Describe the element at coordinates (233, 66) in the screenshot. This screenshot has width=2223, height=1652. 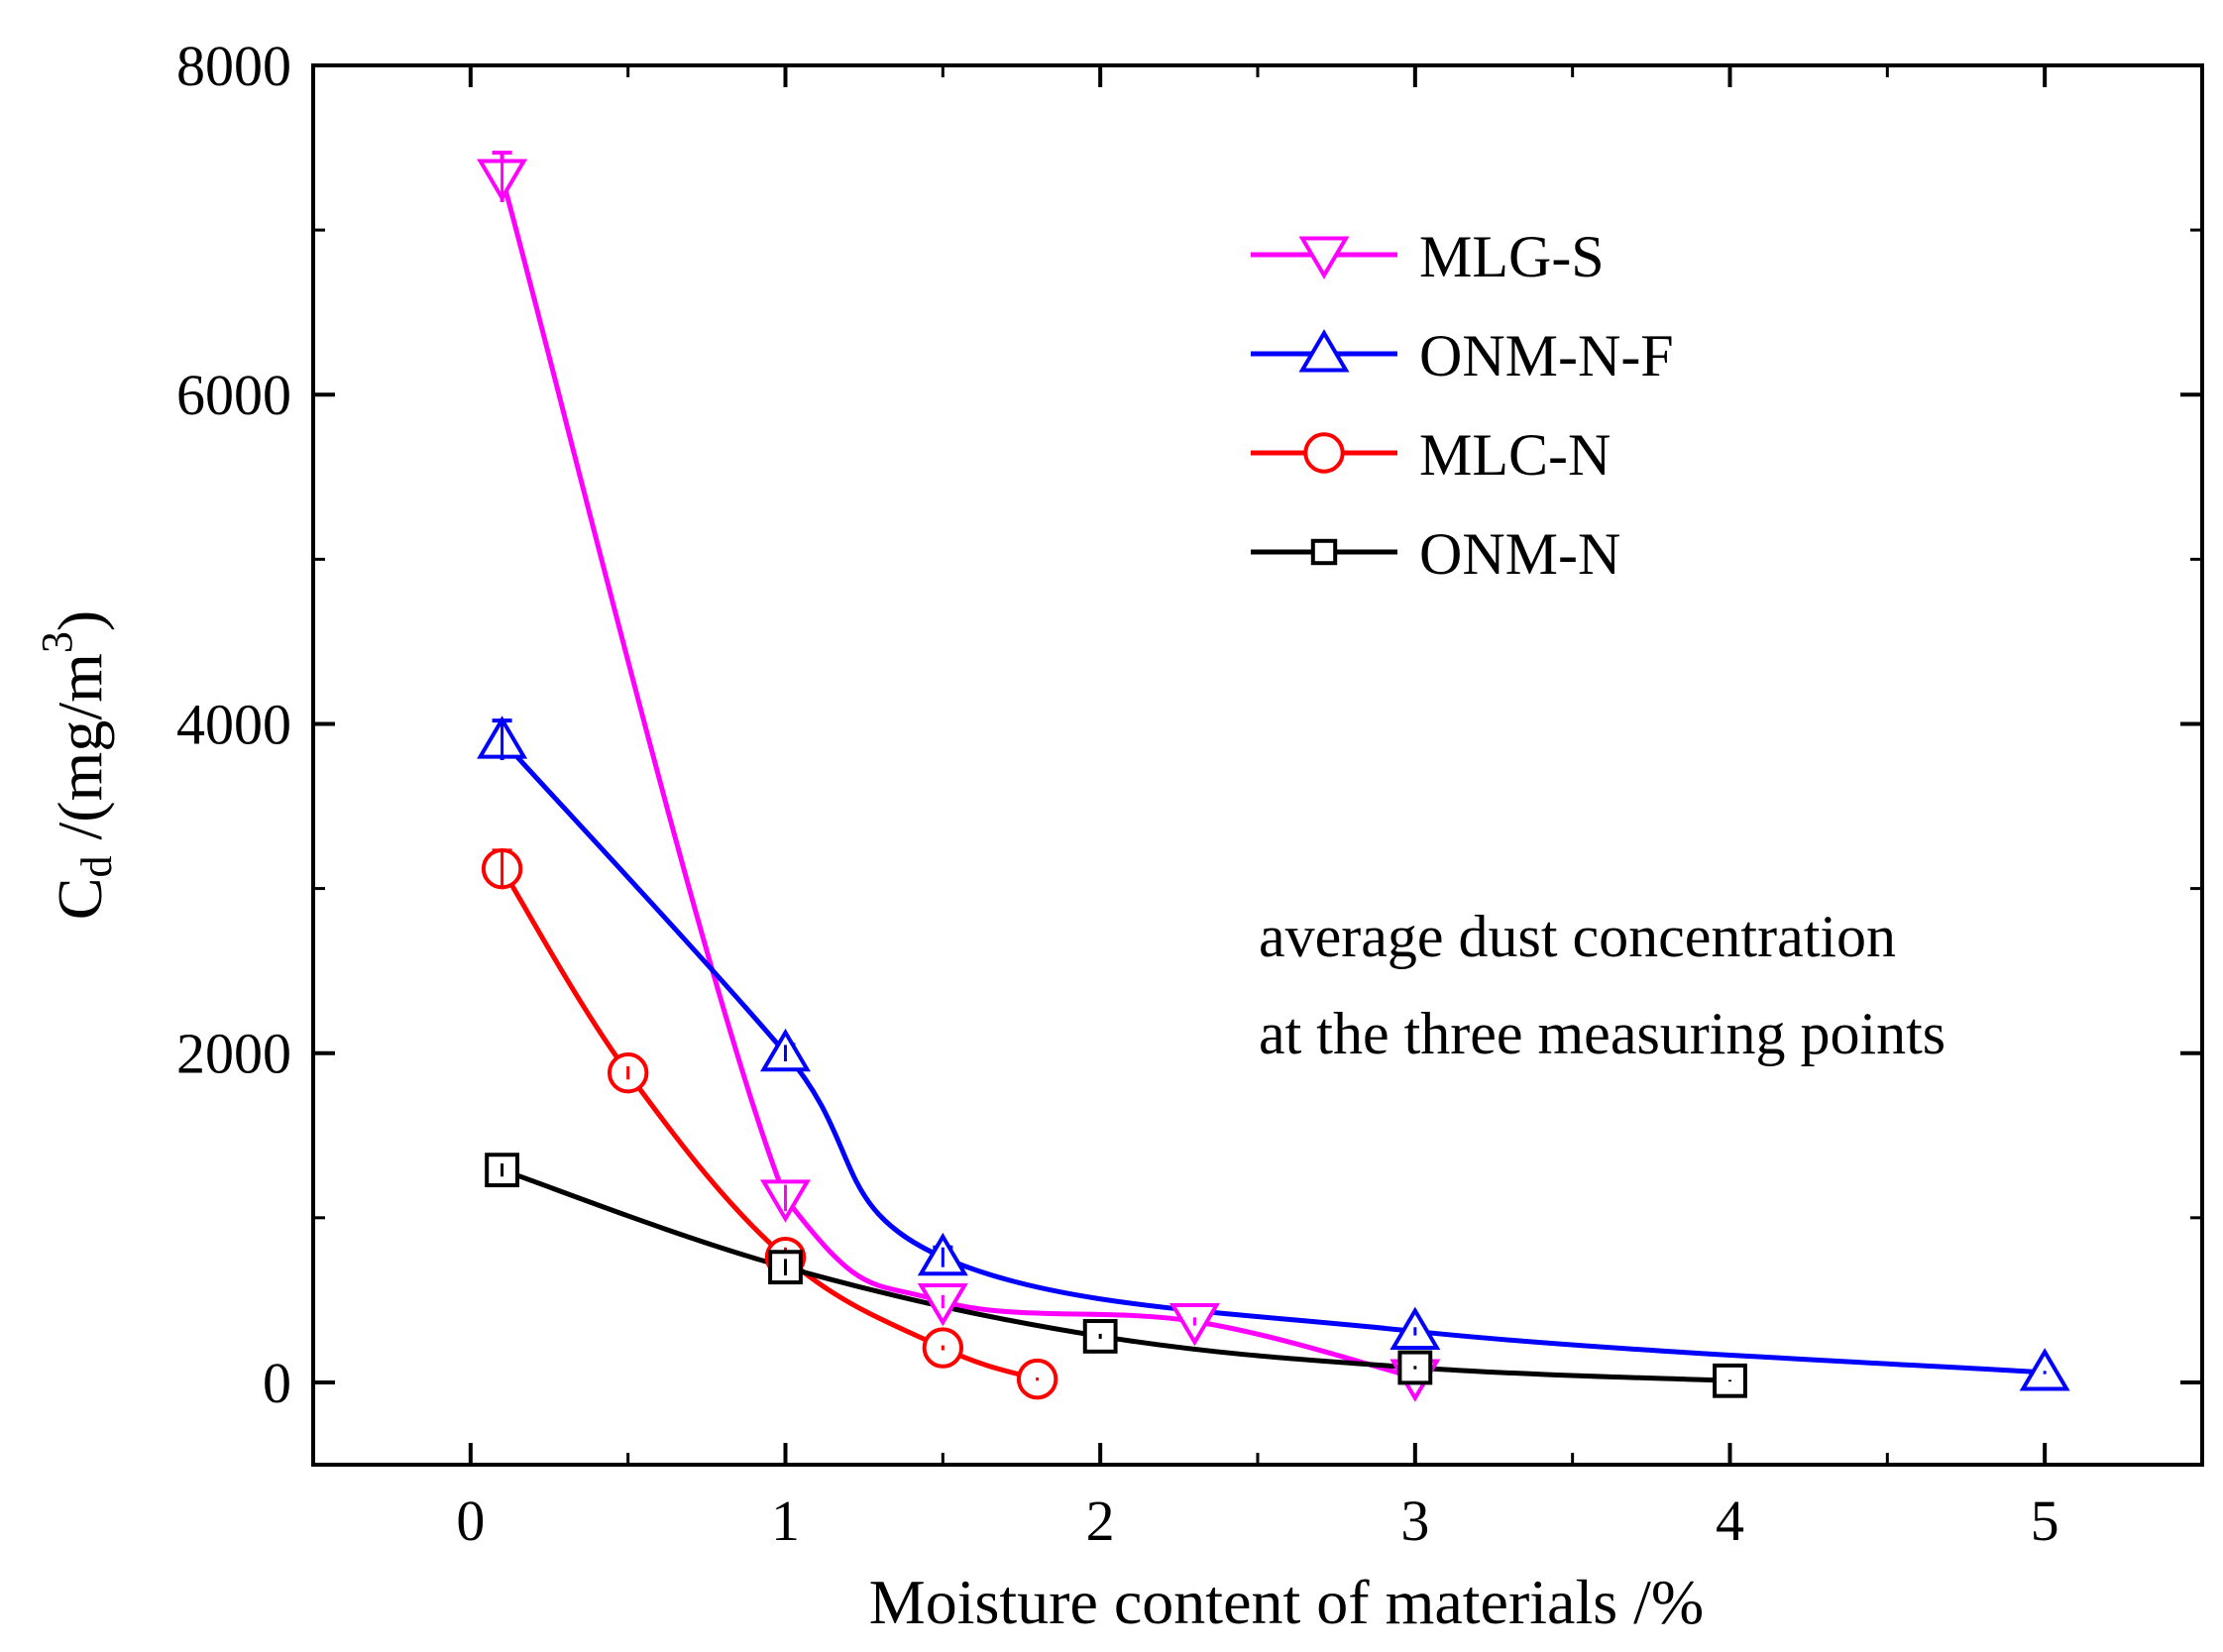
I see `y-tick-label: 8000` at that location.